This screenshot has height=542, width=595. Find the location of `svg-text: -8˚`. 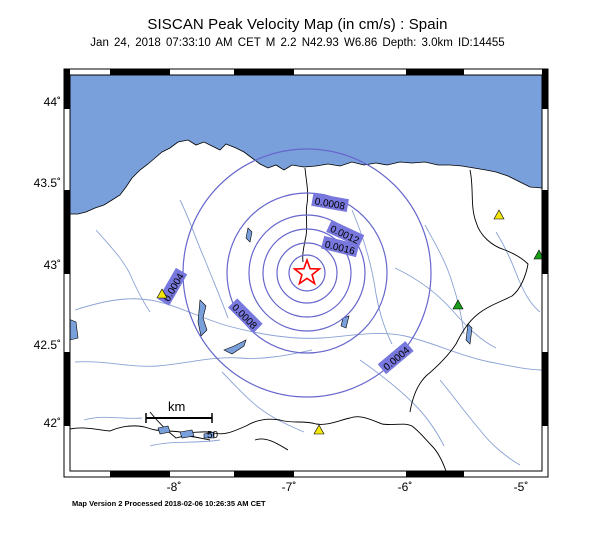

svg-text: -8˚ is located at coordinates (174, 487).